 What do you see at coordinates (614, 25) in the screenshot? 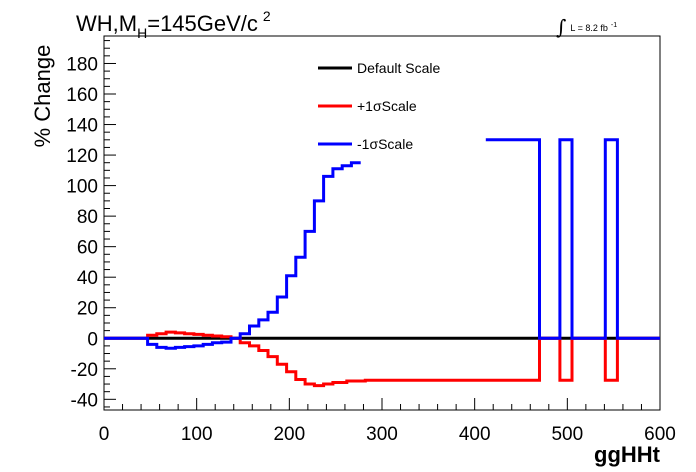
I see `luminosity-superscript: -1` at bounding box center [614, 25].